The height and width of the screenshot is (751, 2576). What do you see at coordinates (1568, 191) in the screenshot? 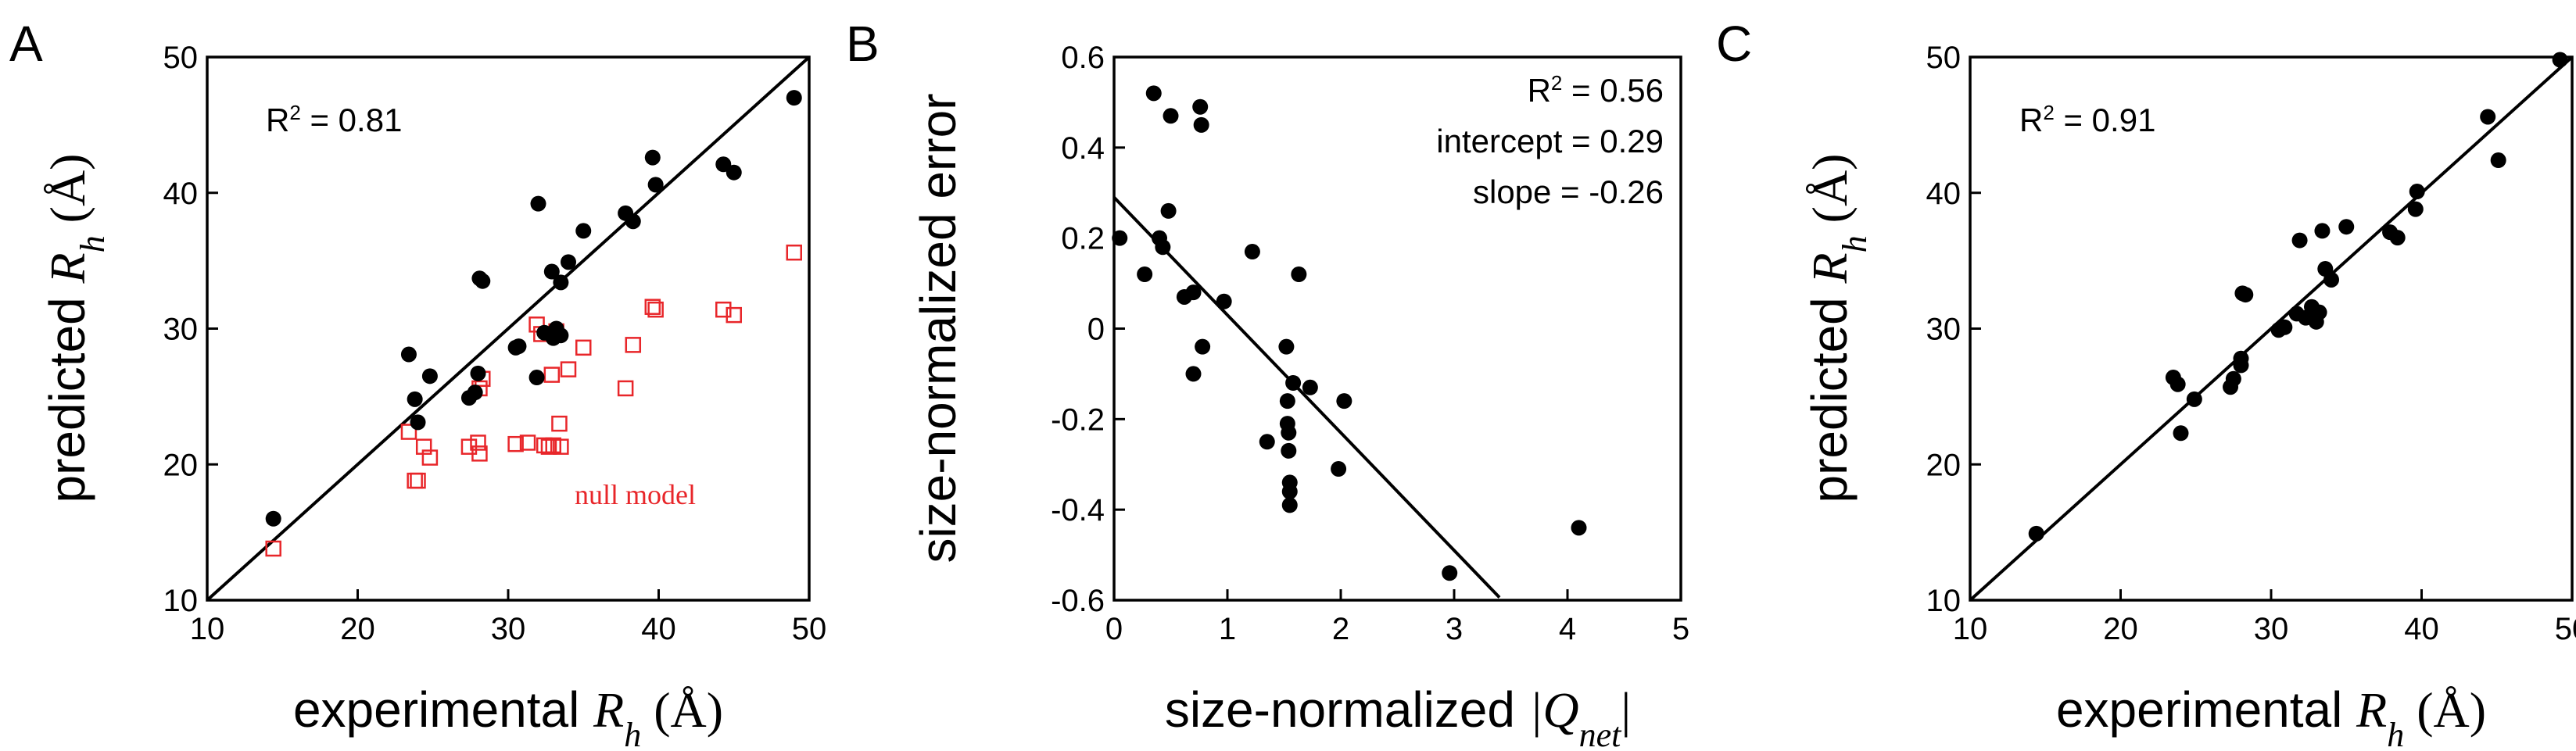
I see `panel-b-slope: slope = -0.26` at bounding box center [1568, 191].